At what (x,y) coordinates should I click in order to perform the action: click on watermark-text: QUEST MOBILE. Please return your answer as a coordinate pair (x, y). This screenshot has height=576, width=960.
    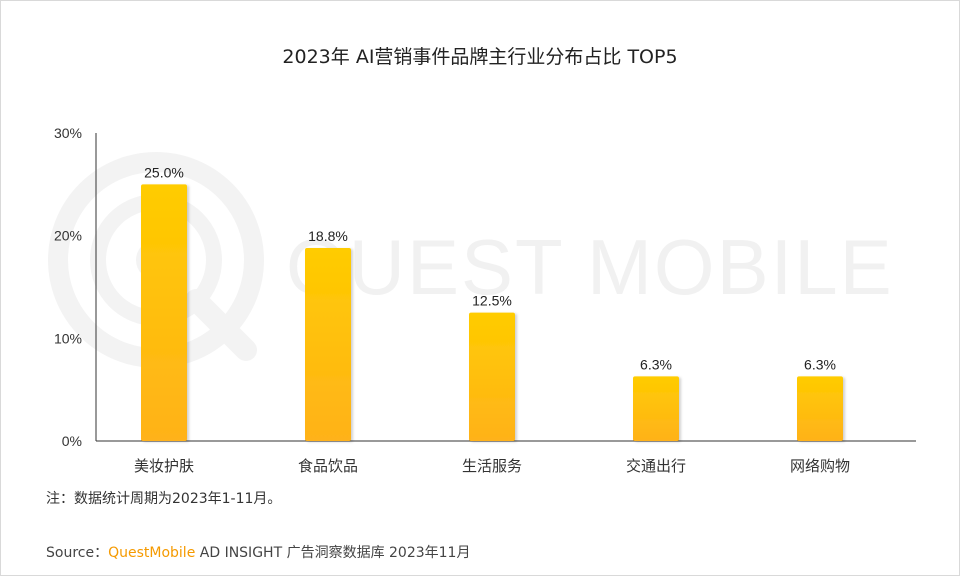
    Looking at the image, I should click on (590, 267).